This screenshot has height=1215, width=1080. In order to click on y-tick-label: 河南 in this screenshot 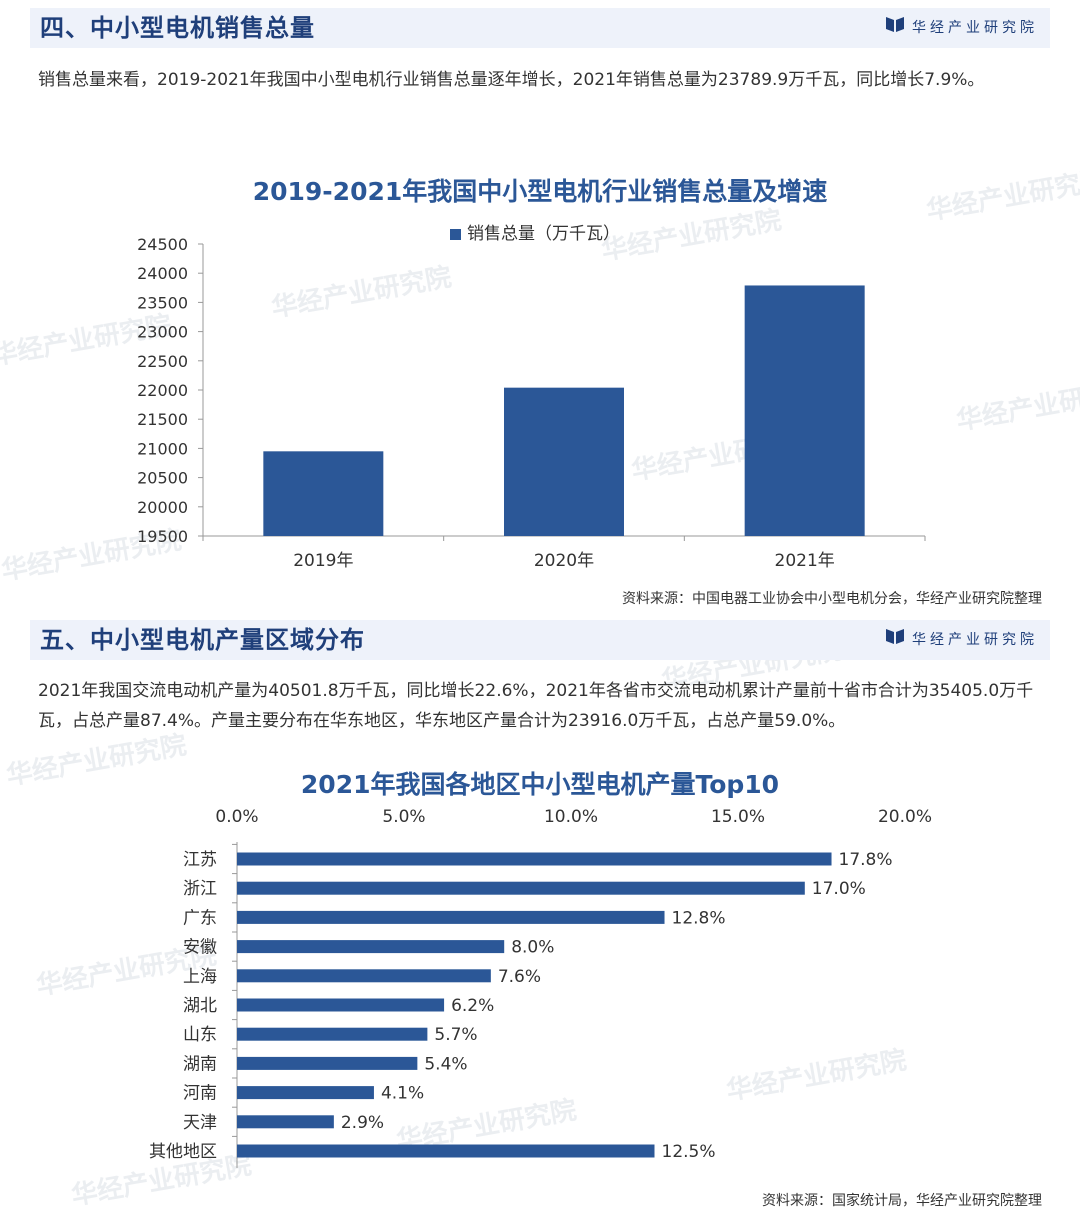, I will do `click(200, 1094)`.